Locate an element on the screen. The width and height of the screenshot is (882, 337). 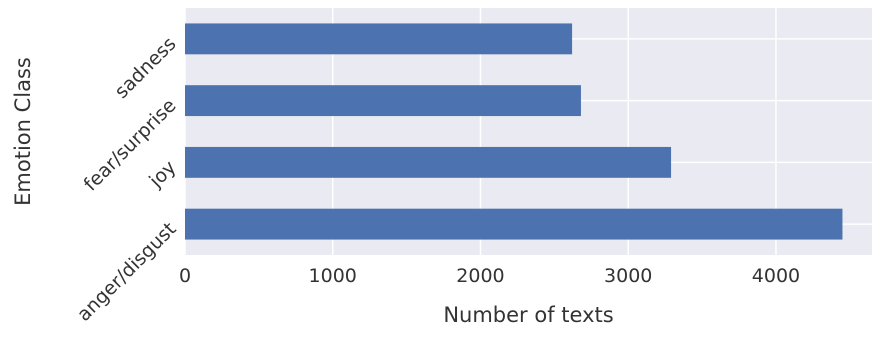
bar-fear-surprise is located at coordinates (383, 101).